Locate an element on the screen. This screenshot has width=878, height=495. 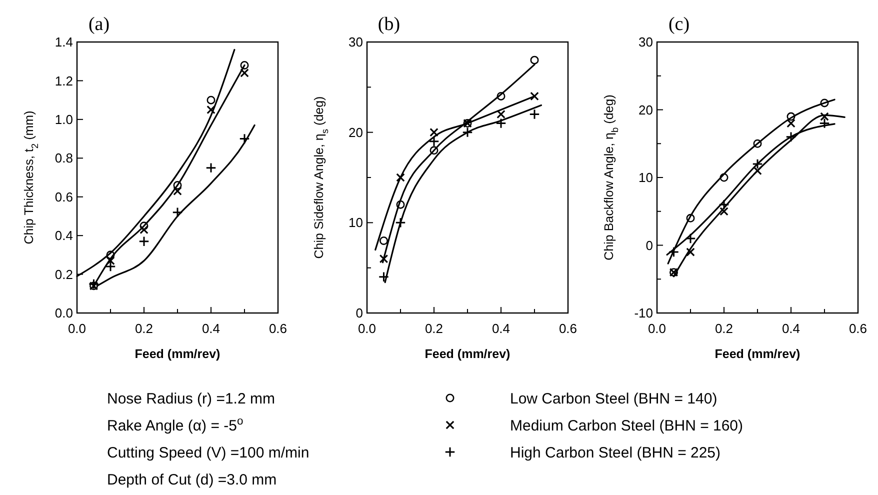
text: Rake Angle (α) = -5$^{o}$ is located at coordinates (175, 424).